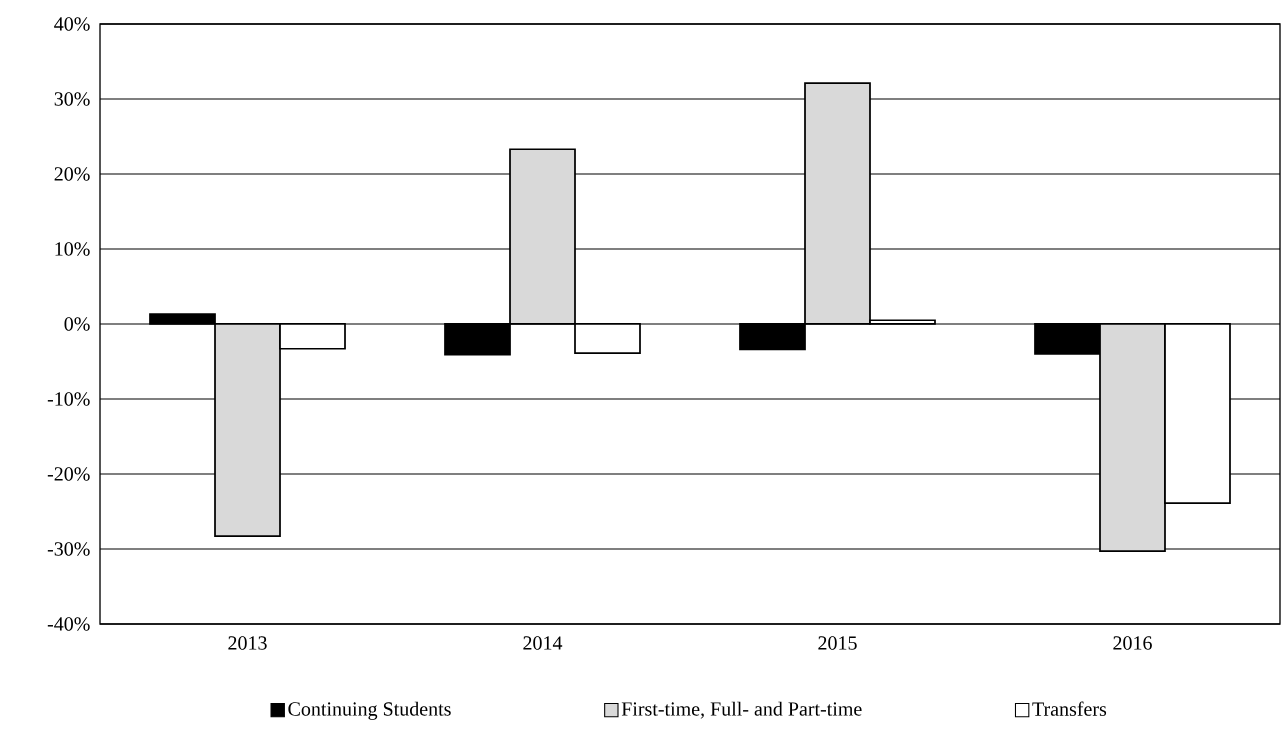 The width and height of the screenshot is (1283, 746). Describe the element at coordinates (741, 710) in the screenshot. I see `legend-label: First-time, Full- and Part-time` at that location.